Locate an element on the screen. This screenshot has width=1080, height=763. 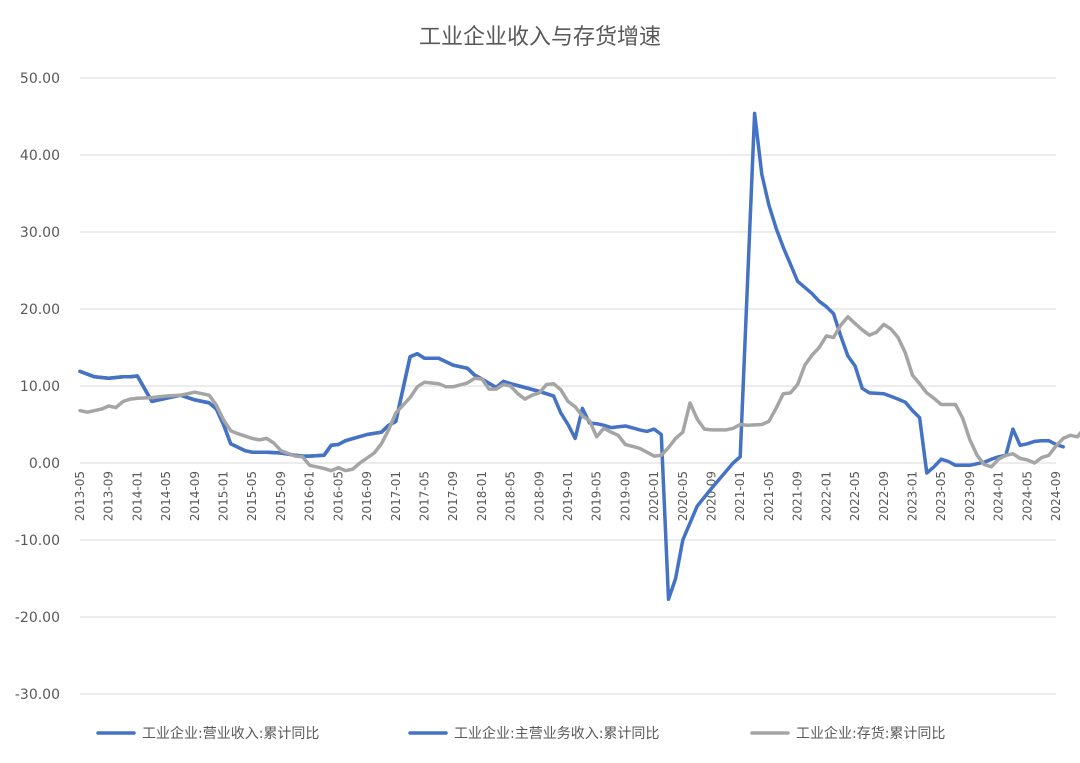
chart-title: 工业企业收入与存货增速 is located at coordinates (540, 37).